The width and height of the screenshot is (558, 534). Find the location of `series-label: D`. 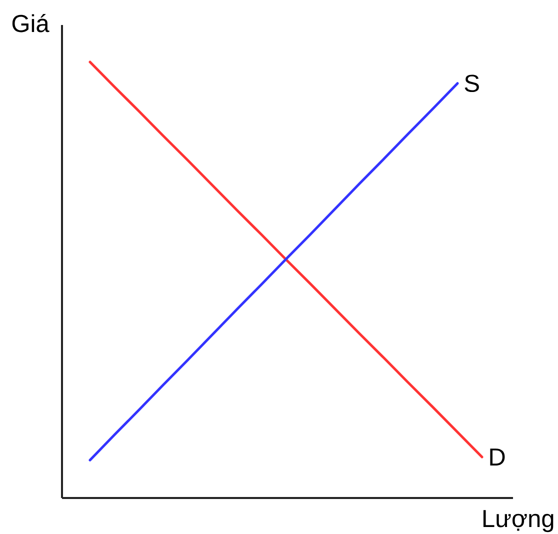

series-label: D is located at coordinates (497, 457).